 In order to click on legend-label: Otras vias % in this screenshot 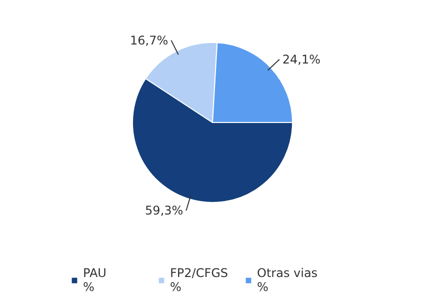, I will do `click(287, 280)`.